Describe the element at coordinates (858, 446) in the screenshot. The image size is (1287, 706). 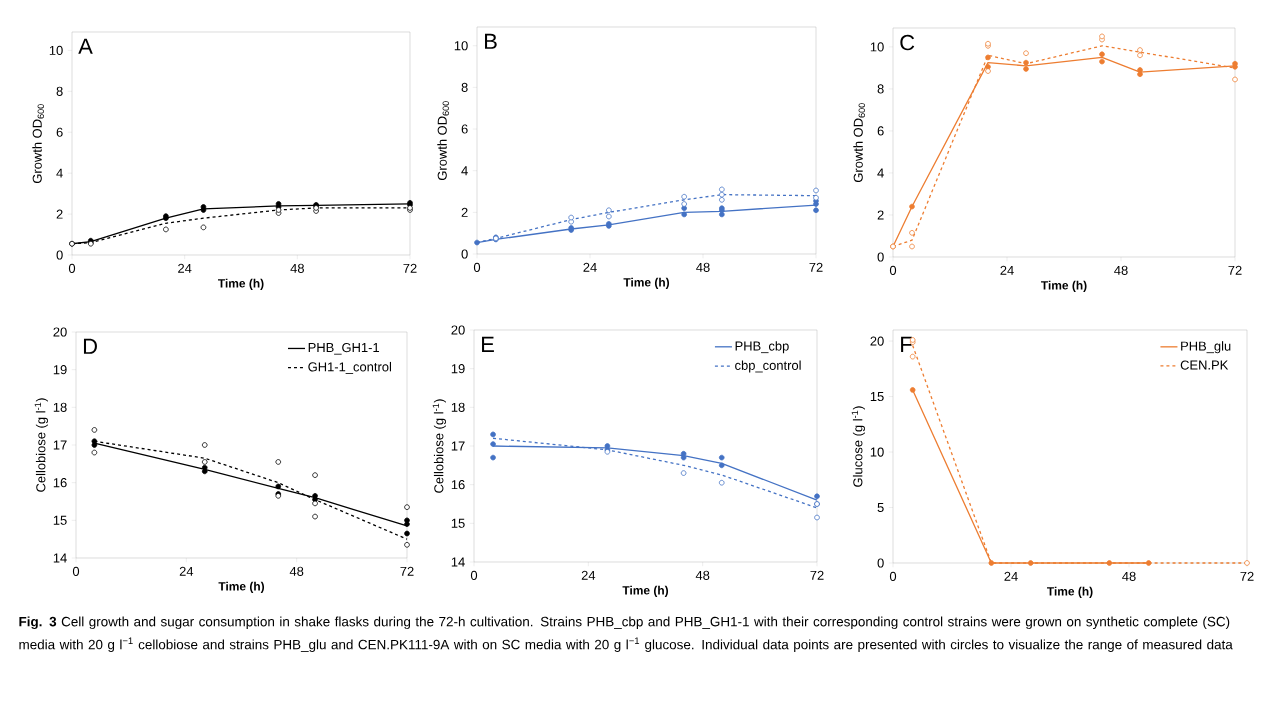
I see `y-axis-title: Glucose (g l$^{-1}$)` at that location.